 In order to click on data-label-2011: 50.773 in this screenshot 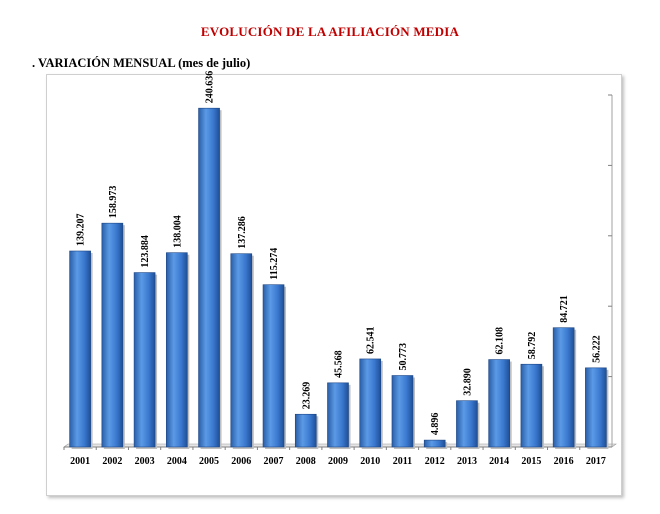, I will do `click(403, 357)`.